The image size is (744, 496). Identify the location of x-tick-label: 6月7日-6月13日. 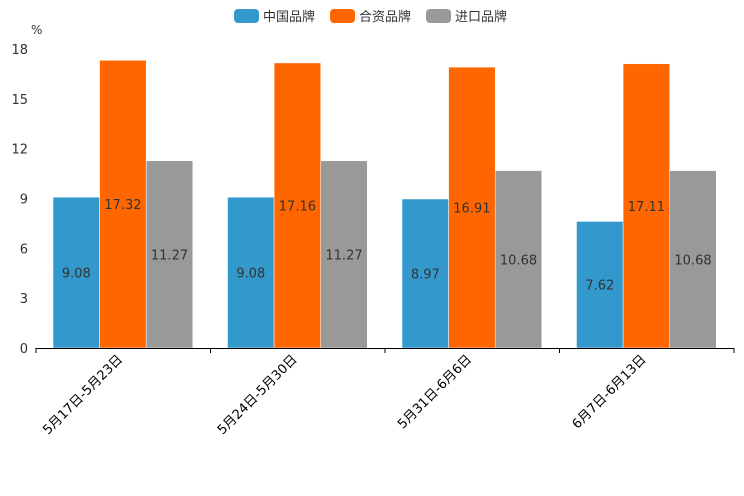
(610, 392).